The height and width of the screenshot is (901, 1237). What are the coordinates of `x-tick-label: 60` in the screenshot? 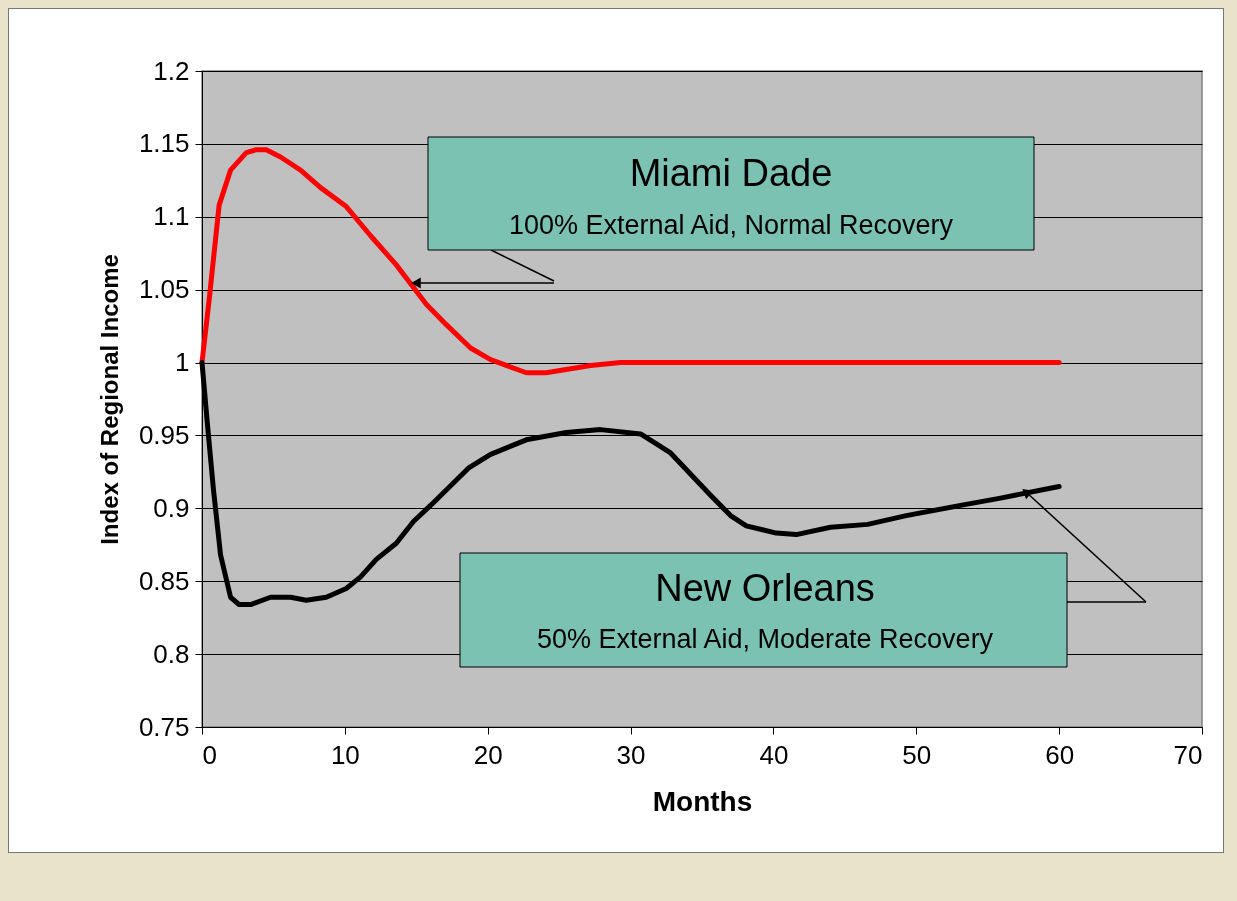 It's located at (1060, 754).